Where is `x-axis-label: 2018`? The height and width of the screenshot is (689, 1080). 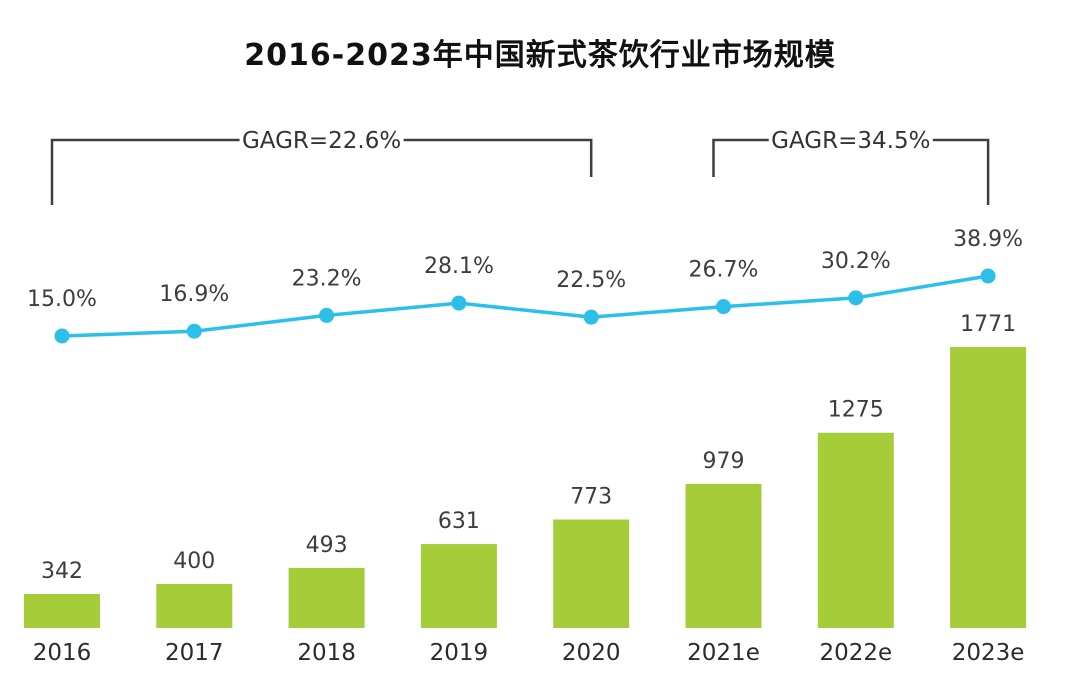
x-axis-label: 2018 is located at coordinates (326, 653).